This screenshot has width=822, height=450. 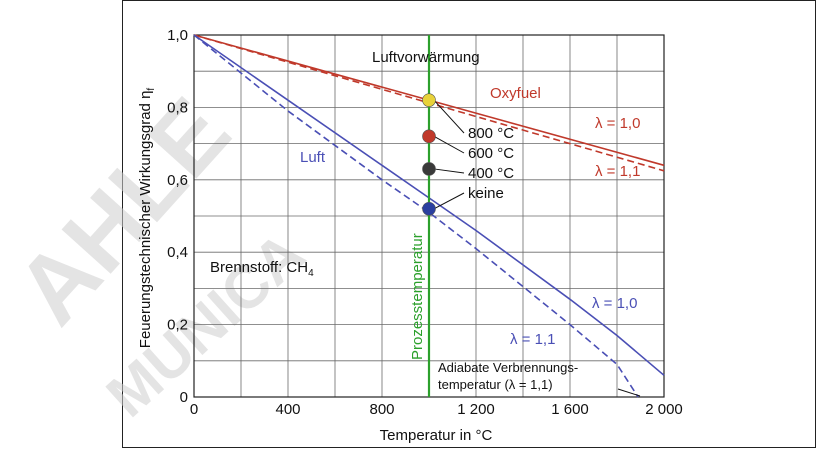 I want to click on x-tick-label: 400, so click(x=287, y=409).